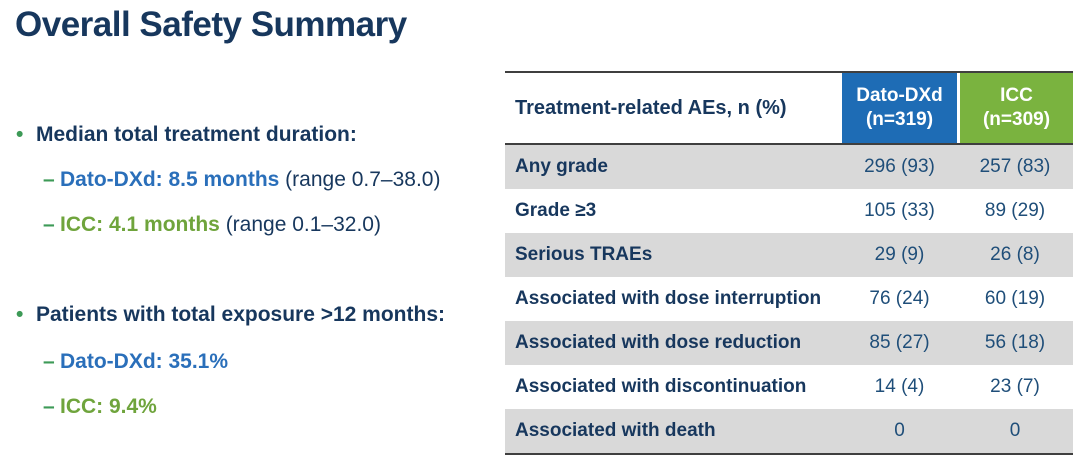 The image size is (1080, 463). What do you see at coordinates (789, 167) in the screenshot?
I see `table-row: Any grade 296 (93) 257 (83)` at bounding box center [789, 167].